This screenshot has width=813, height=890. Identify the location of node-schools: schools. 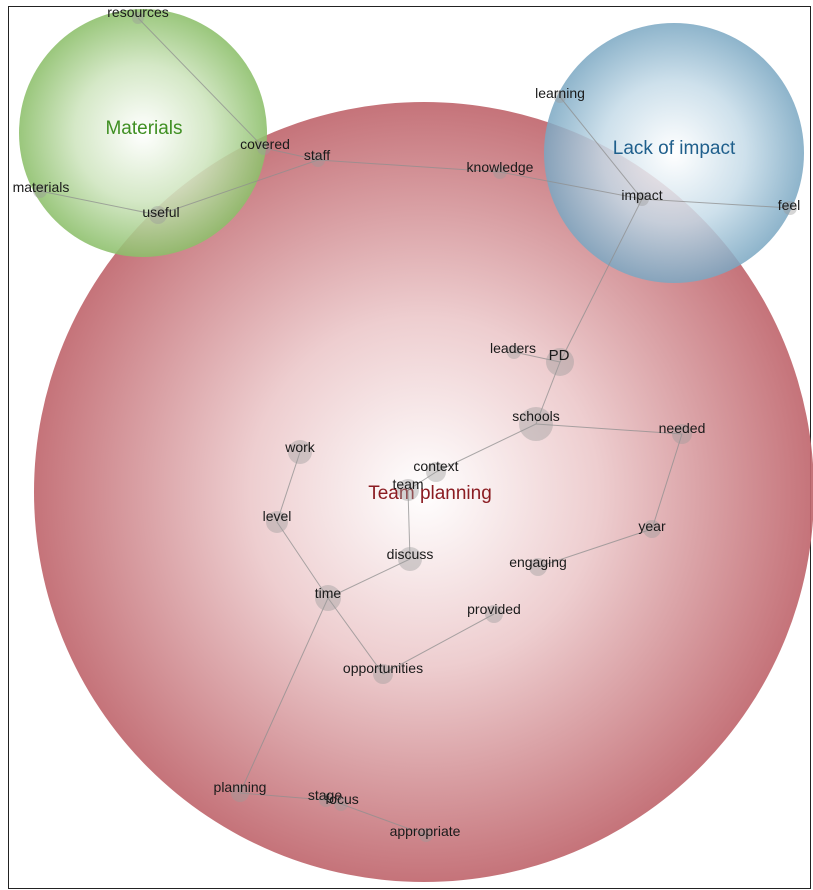
(536, 424).